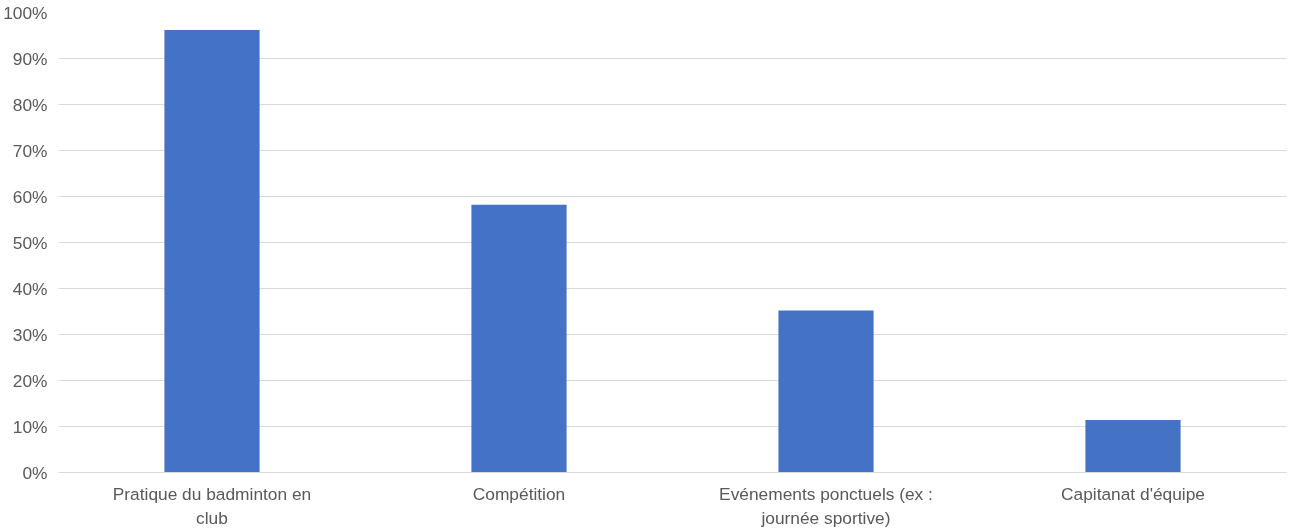 Image resolution: width=1291 pixels, height=530 pixels. Describe the element at coordinates (30, 242) in the screenshot. I see `y-tick-label: 50%` at that location.